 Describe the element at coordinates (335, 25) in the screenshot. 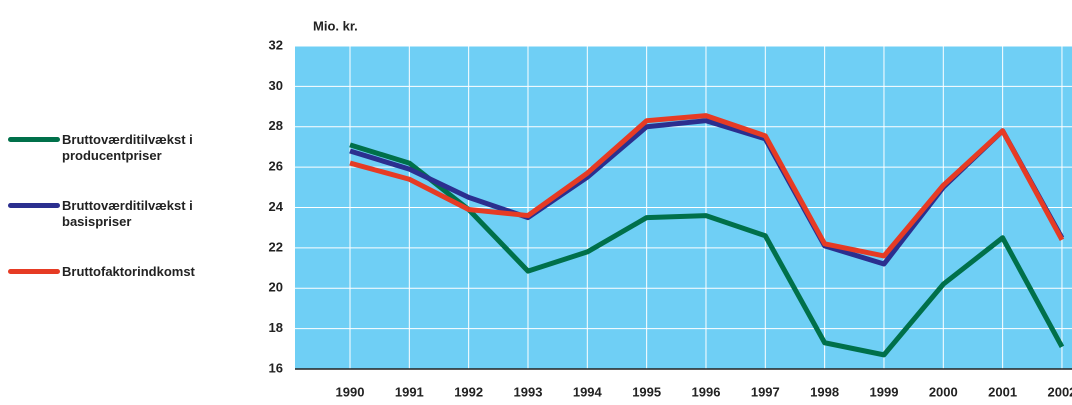

I see `y-axis-label: Mio. kr.` at that location.